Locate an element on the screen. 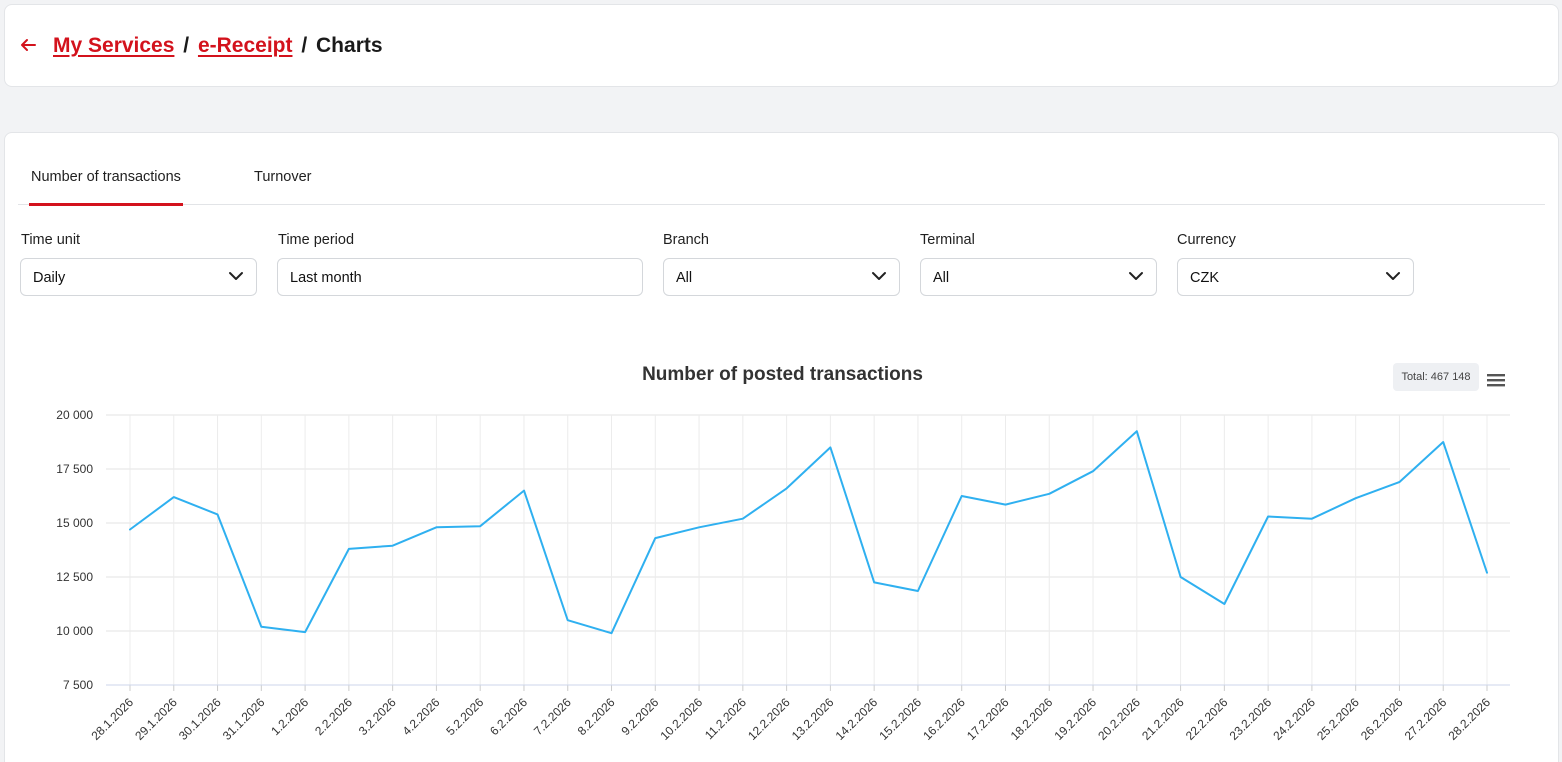 Image resolution: width=1562 pixels, height=762 pixels. x-tick-label: 5.2.2026 is located at coordinates (464, 716).